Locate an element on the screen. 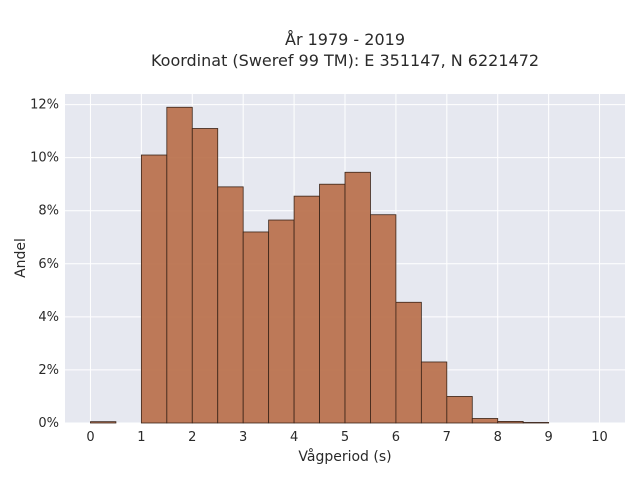 This screenshot has width=640, height=485. y-tick-label: 0% is located at coordinates (48, 423).